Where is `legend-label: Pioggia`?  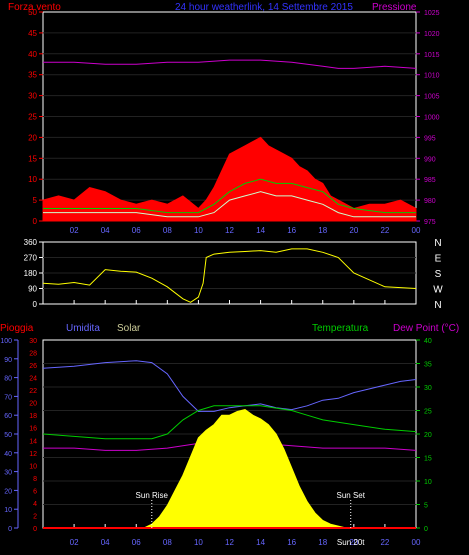
legend-label: Pioggia is located at coordinates (17, 328).